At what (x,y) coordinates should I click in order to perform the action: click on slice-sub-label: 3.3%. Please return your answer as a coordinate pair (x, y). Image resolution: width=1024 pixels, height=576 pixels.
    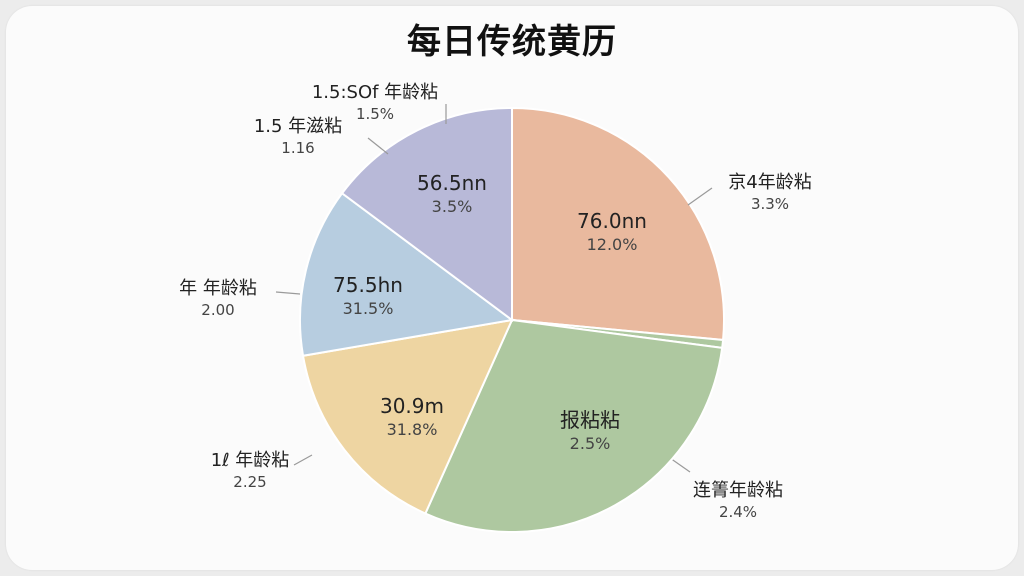
    Looking at the image, I should click on (770, 204).